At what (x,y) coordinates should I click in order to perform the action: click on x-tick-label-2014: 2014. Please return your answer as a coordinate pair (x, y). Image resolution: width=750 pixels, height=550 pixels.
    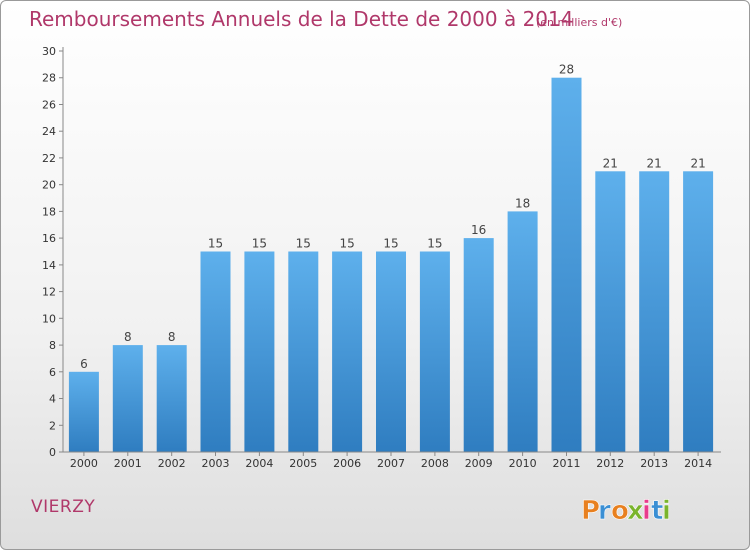
    Looking at the image, I should click on (698, 463).